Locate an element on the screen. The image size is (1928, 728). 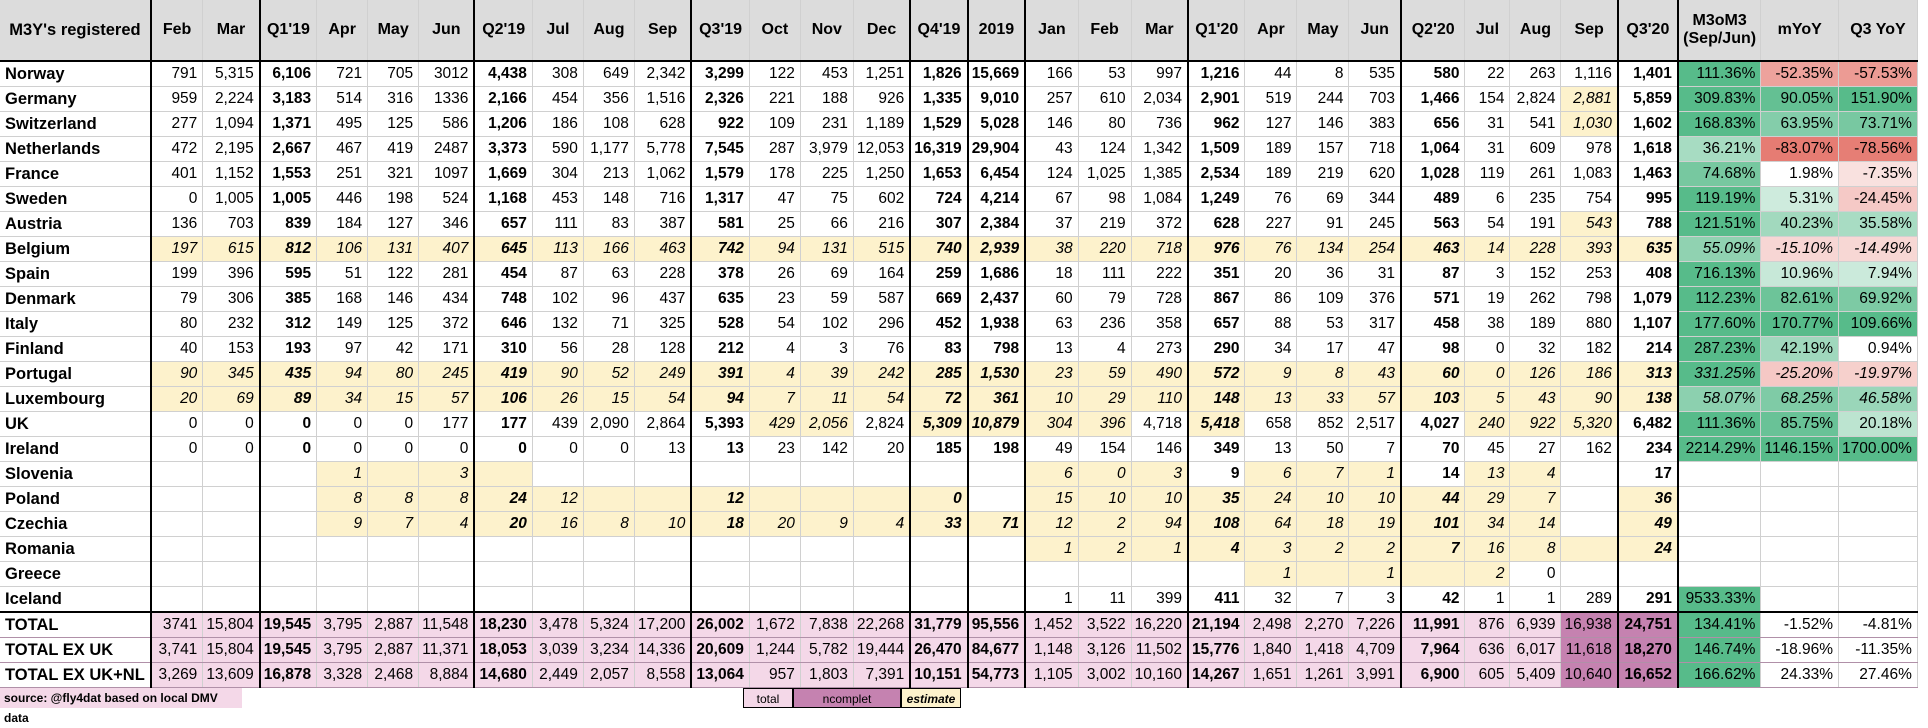
value-cell: 8,884 is located at coordinates (446, 675).